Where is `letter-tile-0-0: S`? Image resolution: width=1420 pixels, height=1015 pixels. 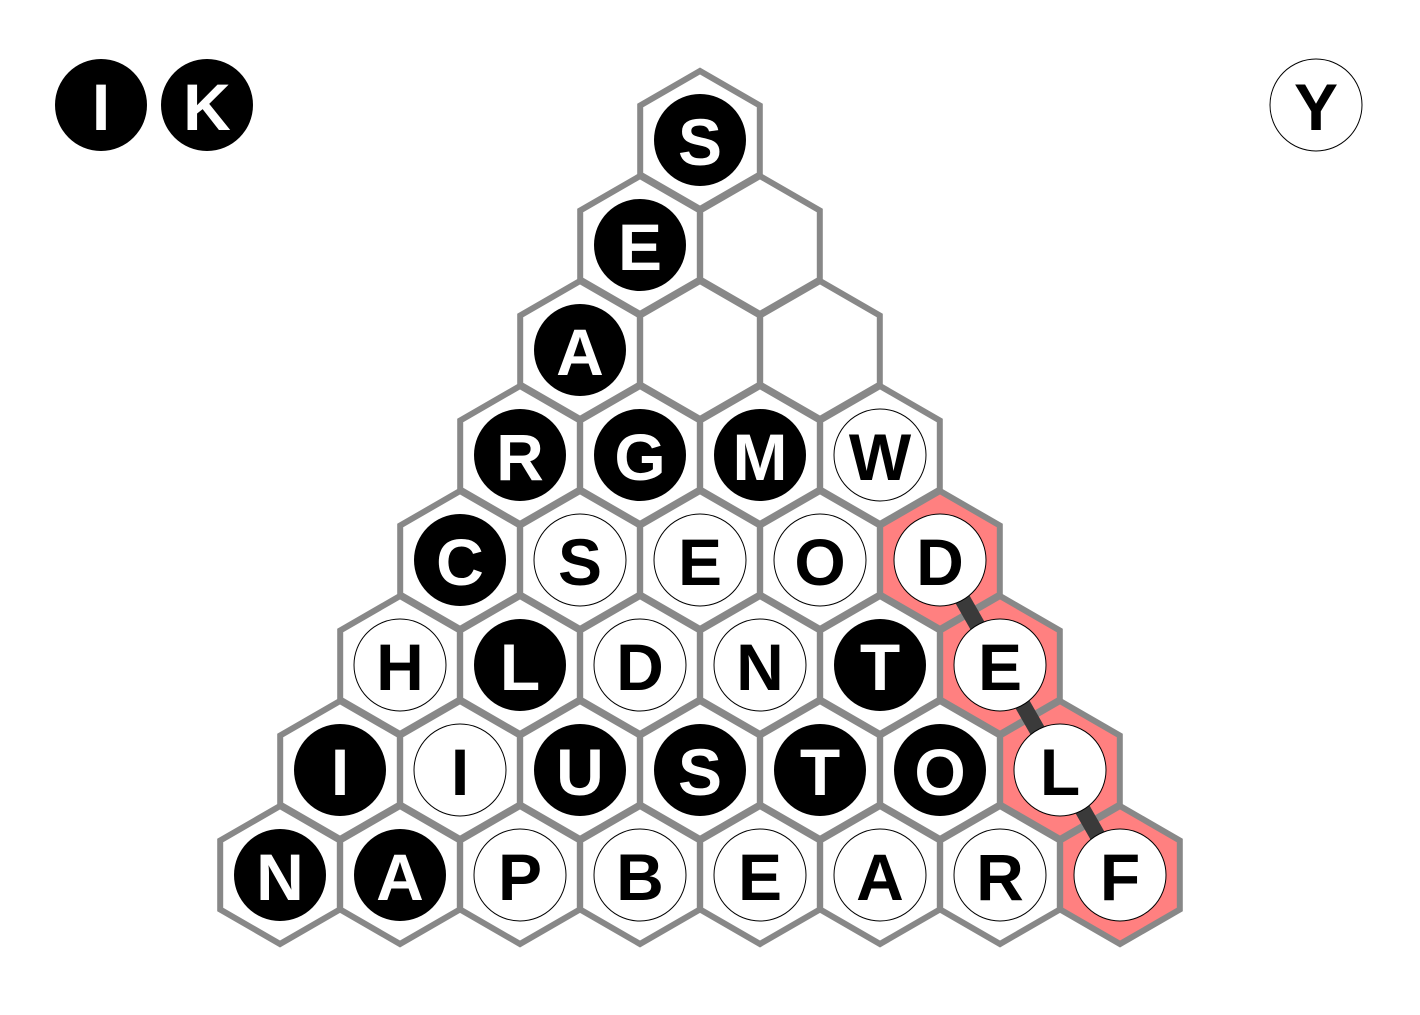
letter-tile-0-0: S is located at coordinates (700, 140).